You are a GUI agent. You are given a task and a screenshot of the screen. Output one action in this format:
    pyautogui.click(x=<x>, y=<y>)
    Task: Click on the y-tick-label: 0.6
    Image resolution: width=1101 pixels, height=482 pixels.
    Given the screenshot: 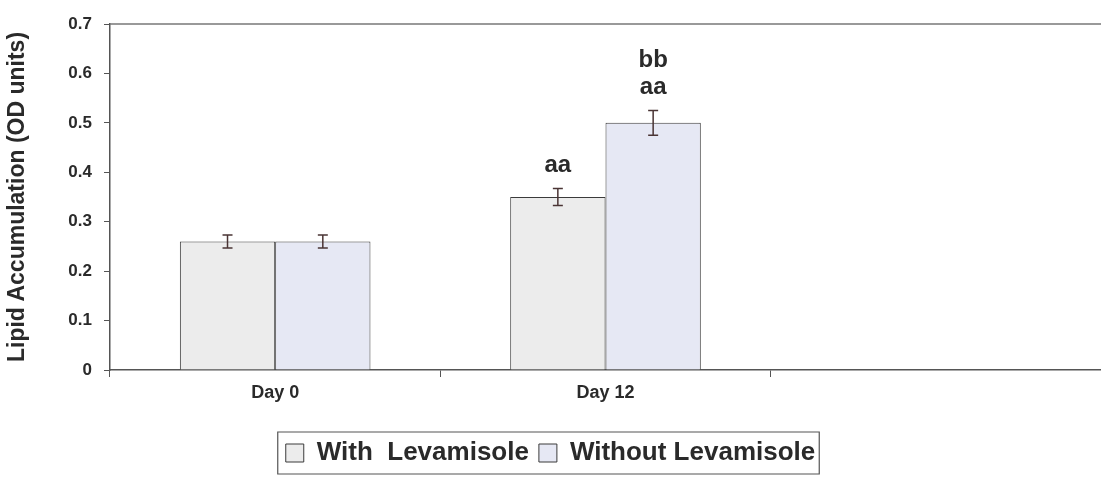 What is the action you would take?
    pyautogui.click(x=80, y=73)
    